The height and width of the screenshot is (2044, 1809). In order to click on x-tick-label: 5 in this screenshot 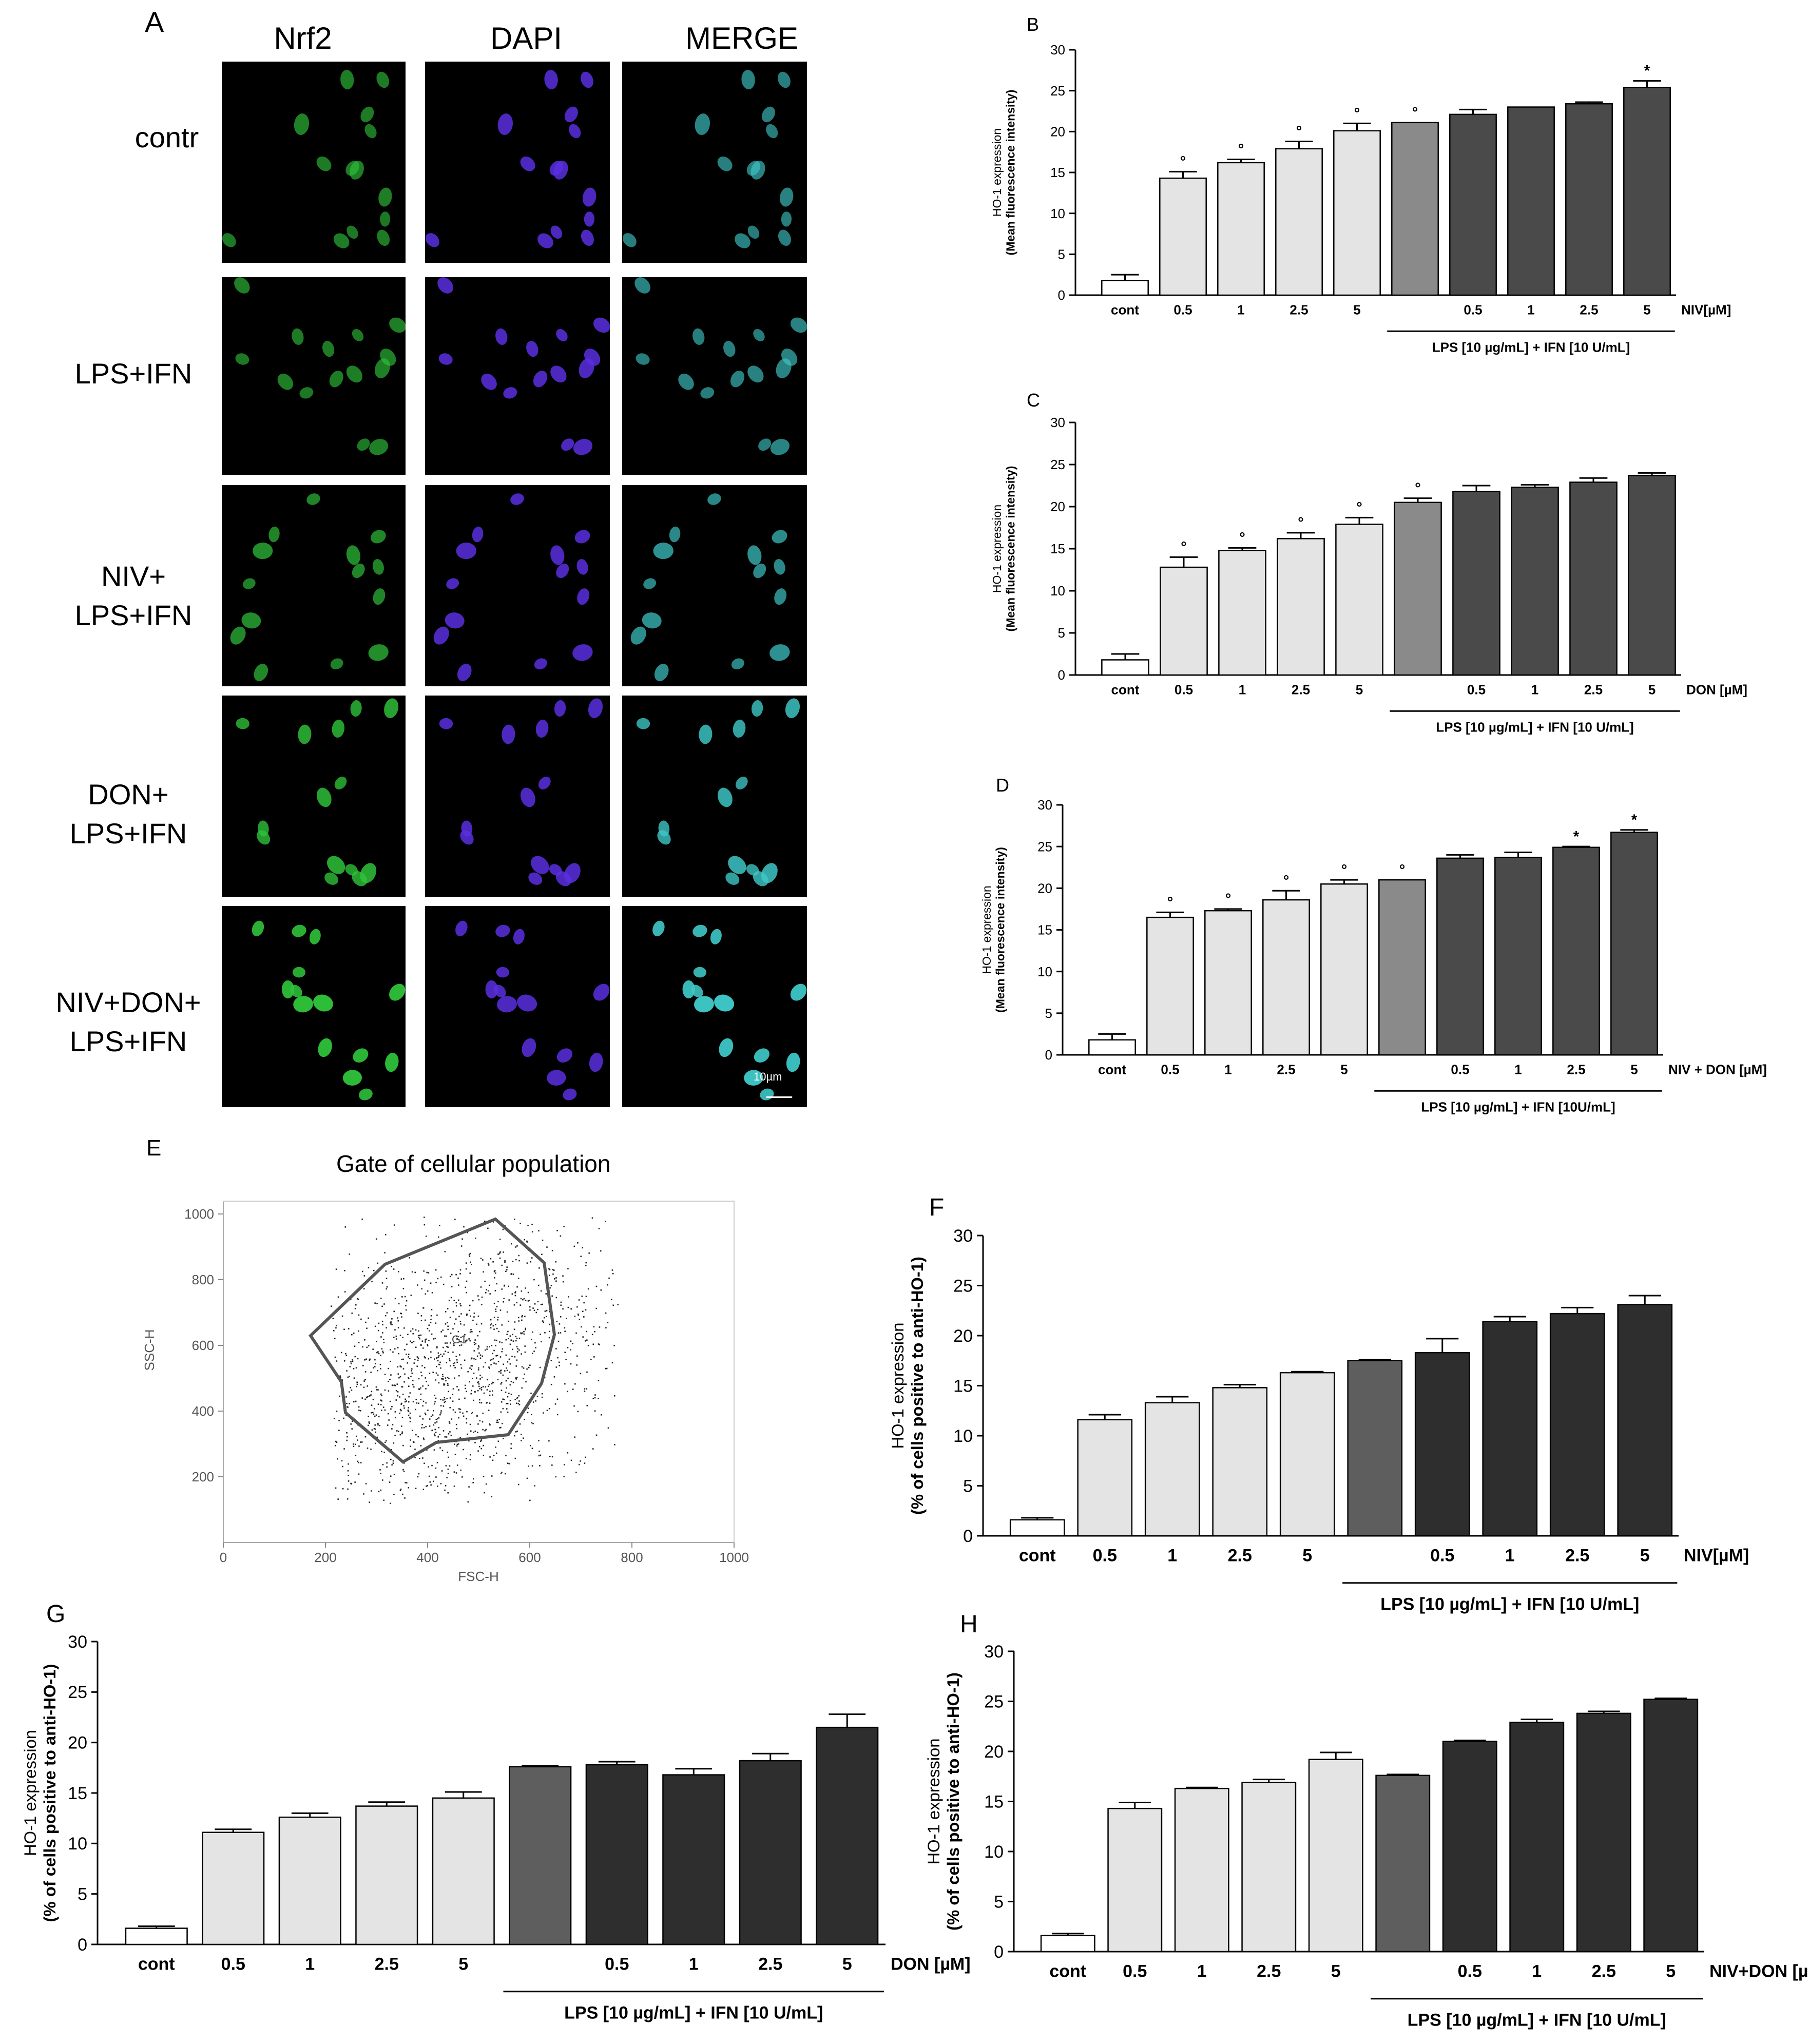, I will do `click(463, 1964)`.